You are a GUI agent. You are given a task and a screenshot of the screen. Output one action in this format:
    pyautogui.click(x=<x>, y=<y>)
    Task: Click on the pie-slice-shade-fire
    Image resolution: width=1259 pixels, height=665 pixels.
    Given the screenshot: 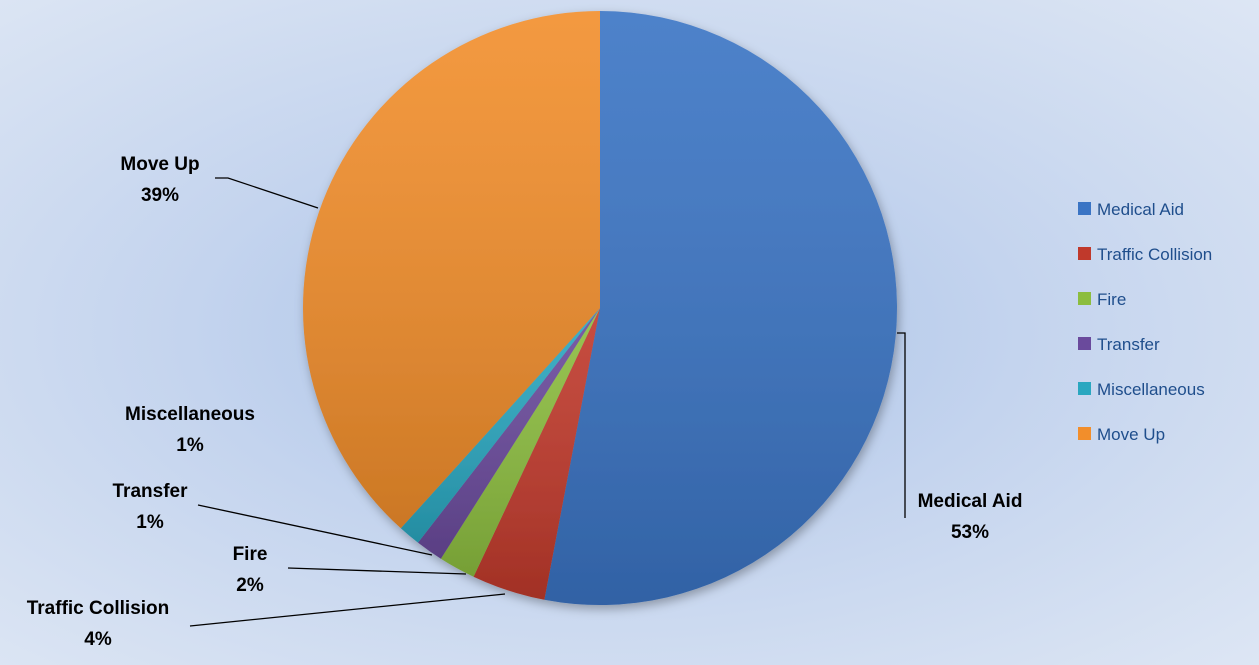 What is the action you would take?
    pyautogui.click(x=520, y=442)
    